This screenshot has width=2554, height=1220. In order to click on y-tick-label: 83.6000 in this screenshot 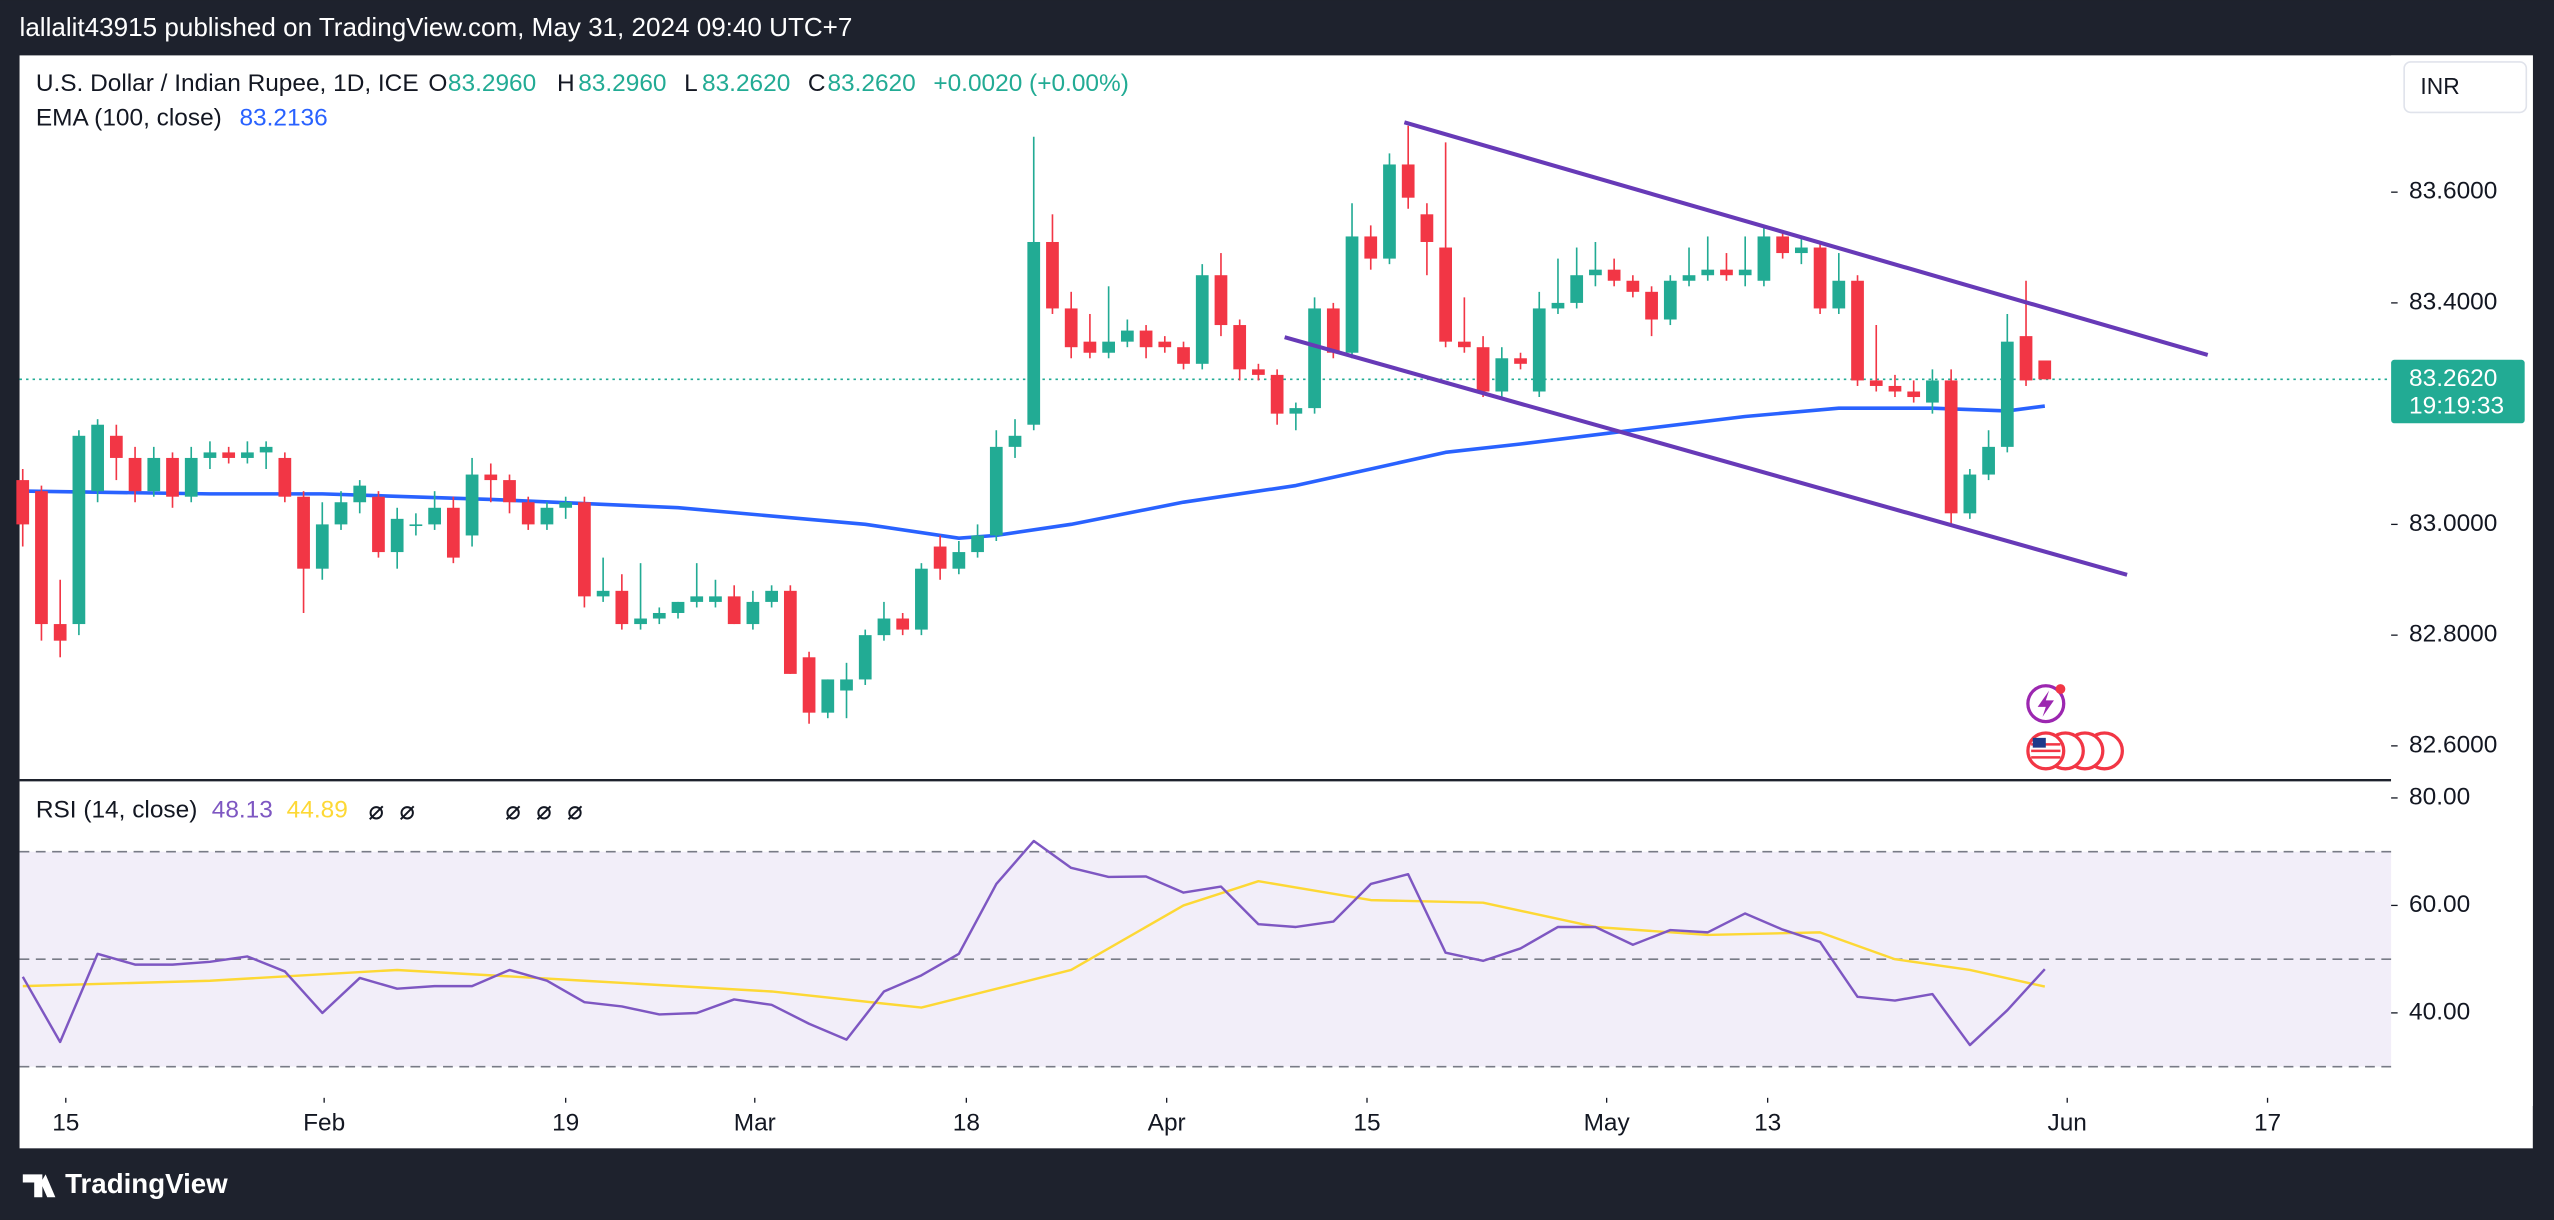, I will do `click(2453, 191)`.